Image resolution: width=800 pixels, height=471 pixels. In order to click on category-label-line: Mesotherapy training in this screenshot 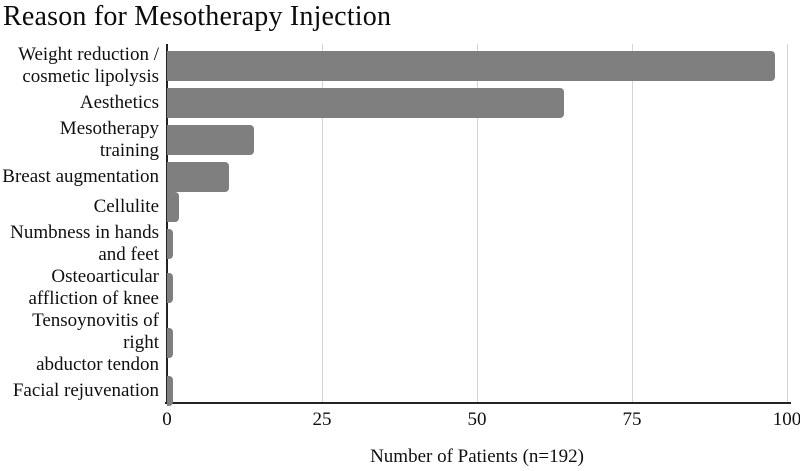, I will do `click(109, 139)`.